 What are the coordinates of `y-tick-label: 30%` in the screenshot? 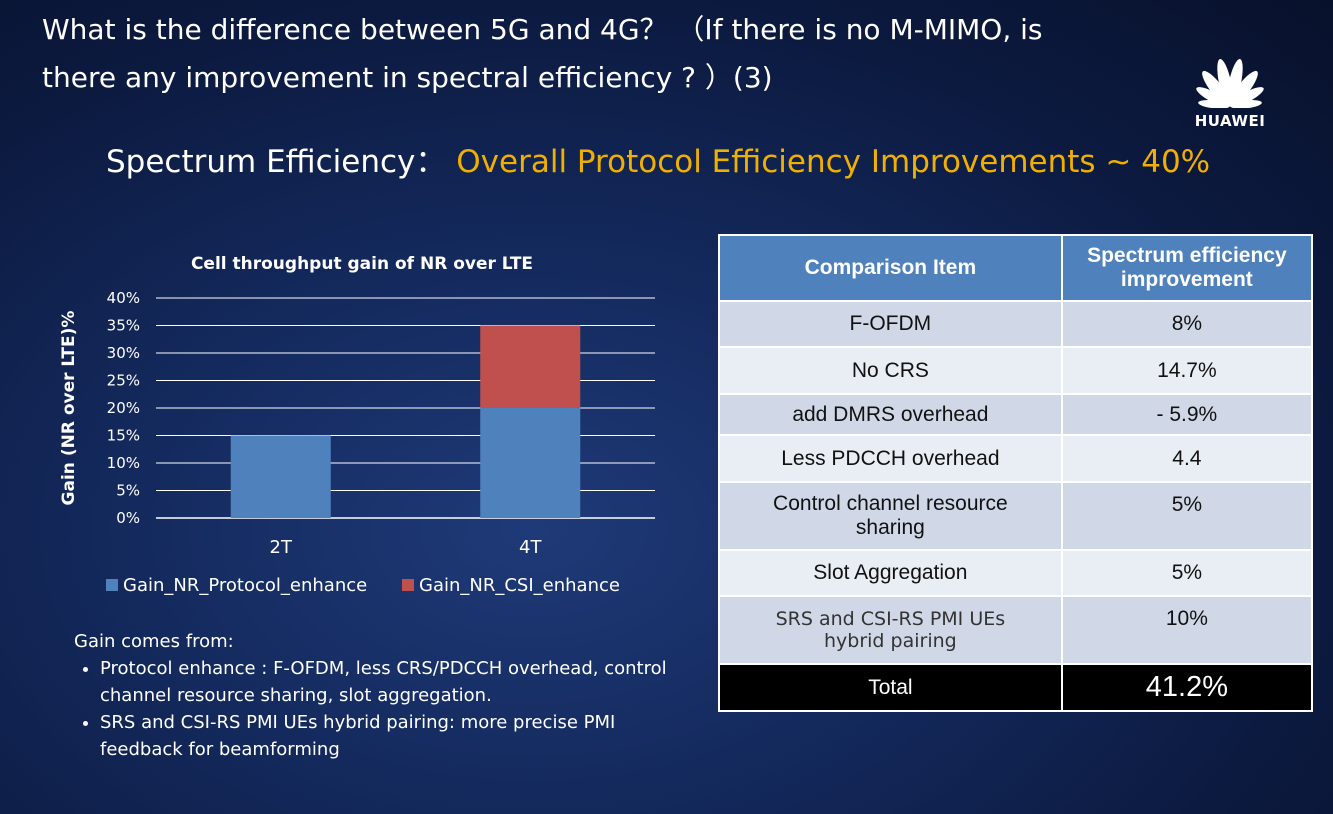 It's located at (123, 353).